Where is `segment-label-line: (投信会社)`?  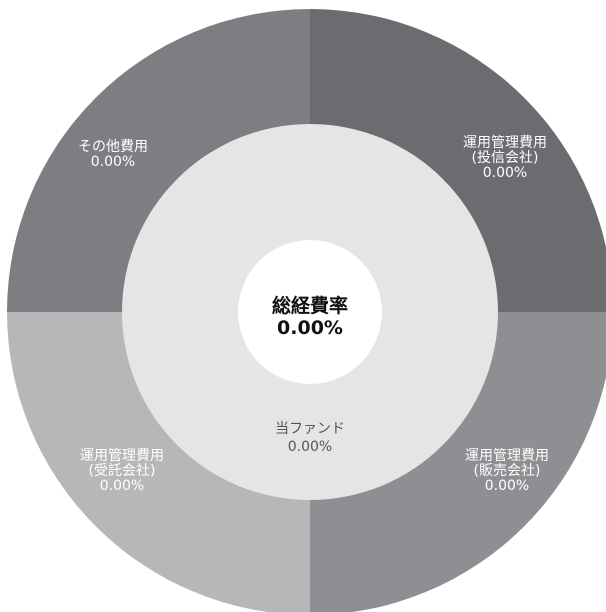 segment-label-line: (投信会社) is located at coordinates (505, 158).